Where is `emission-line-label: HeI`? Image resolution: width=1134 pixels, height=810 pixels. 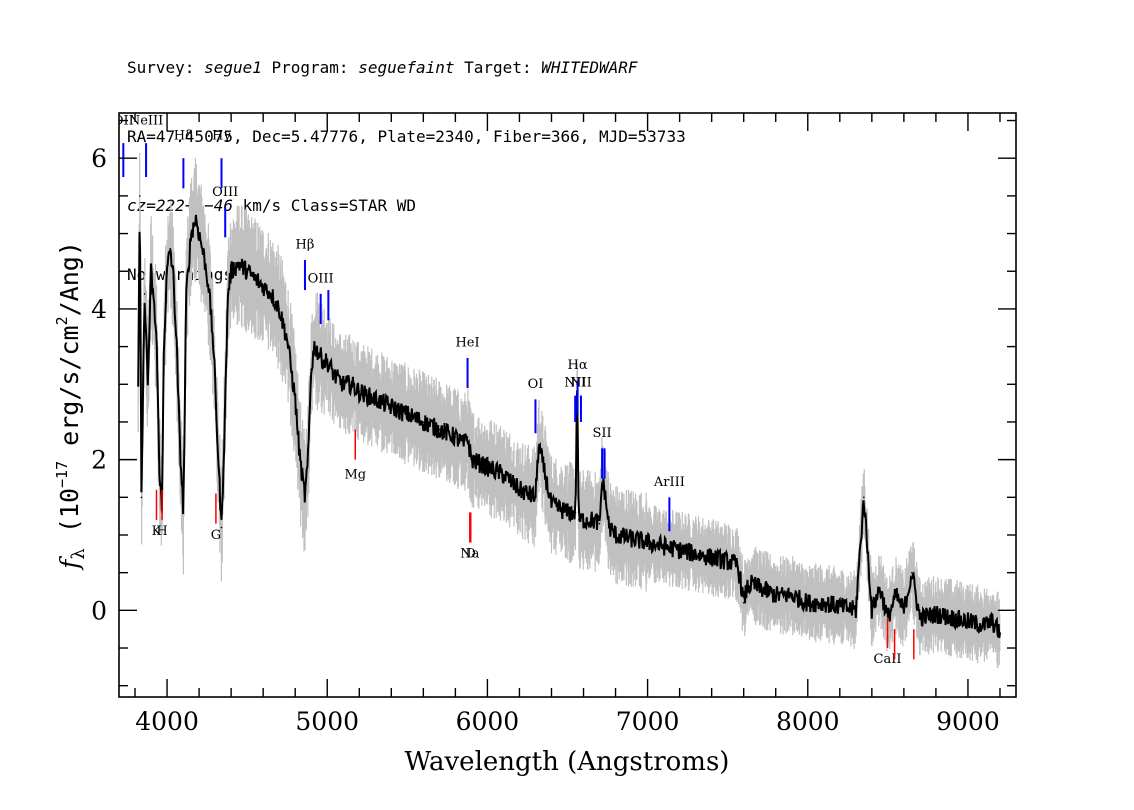
emission-line-label: HeI is located at coordinates (467, 343).